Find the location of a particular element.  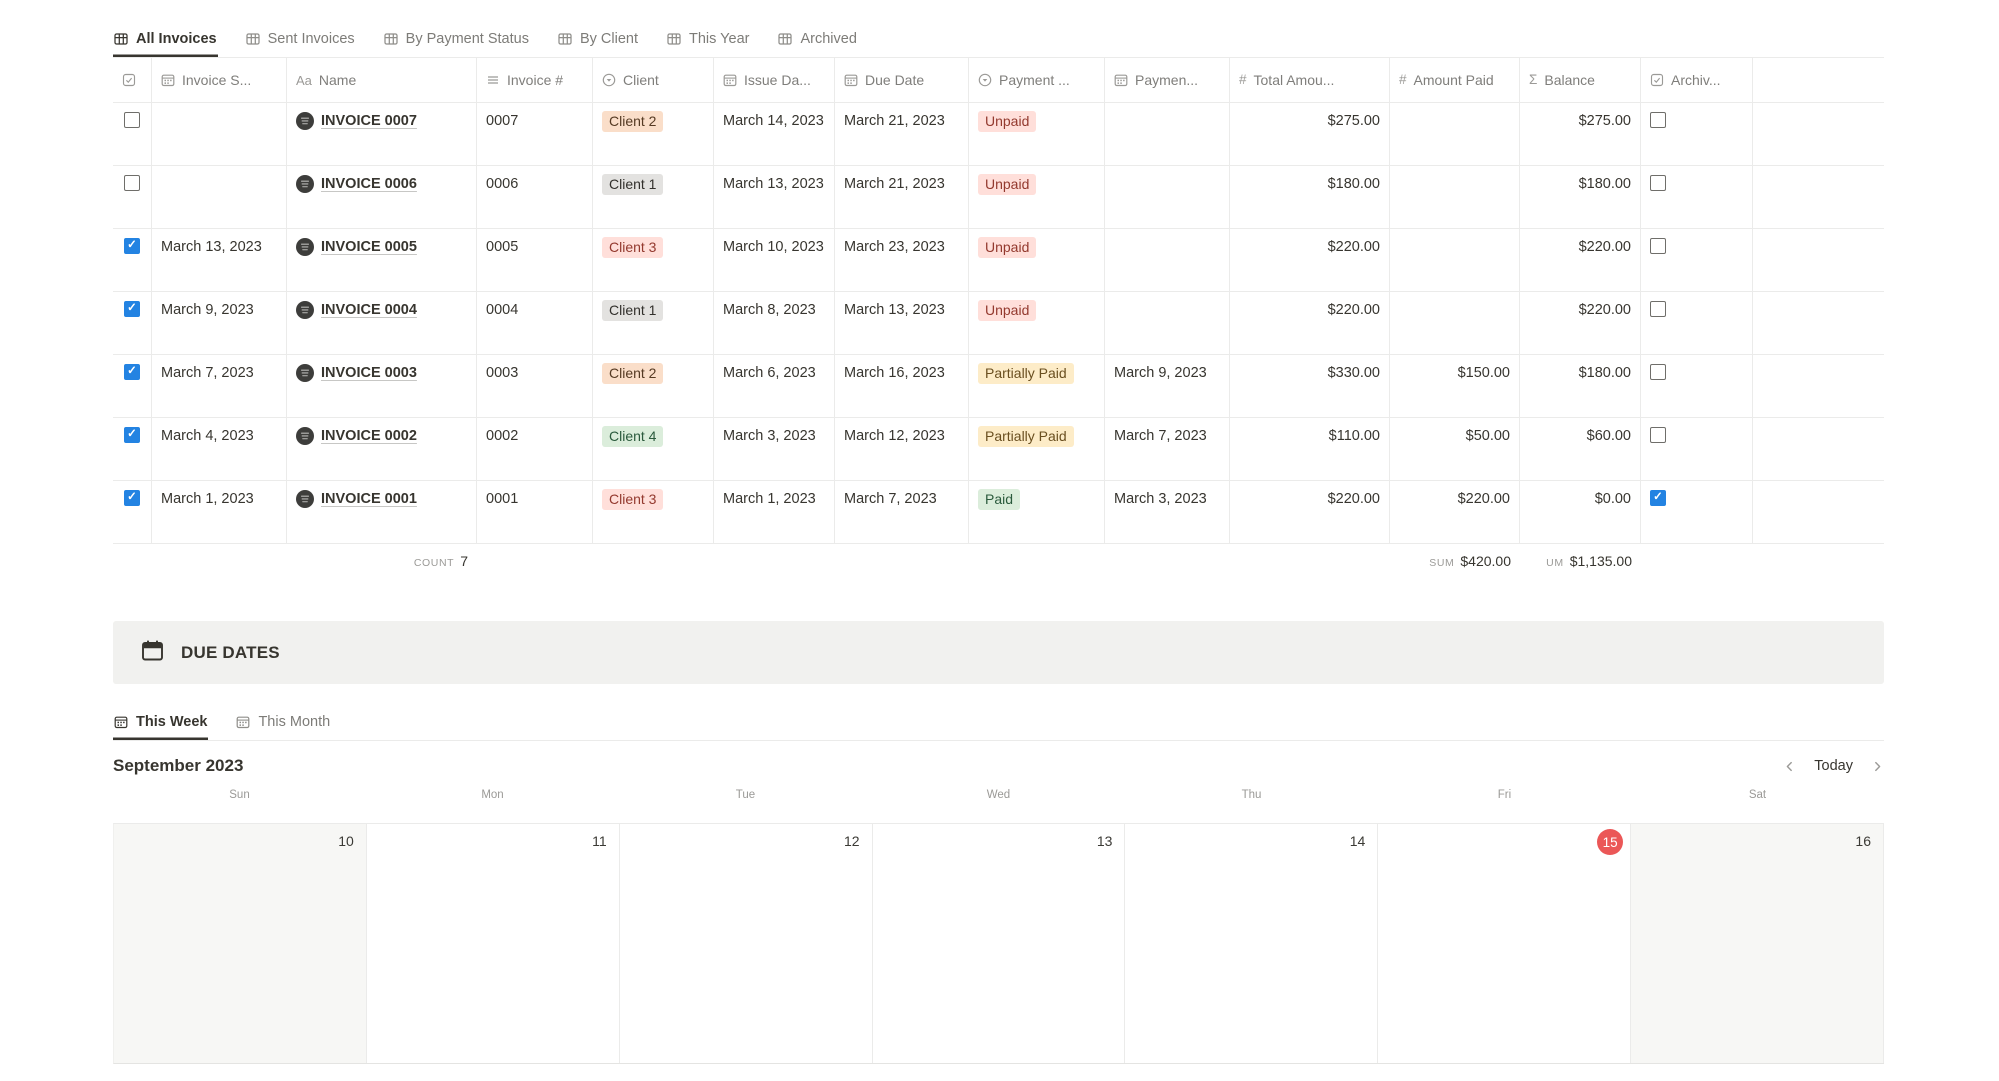

cell-client: Client 2 is located at coordinates (653, 386).